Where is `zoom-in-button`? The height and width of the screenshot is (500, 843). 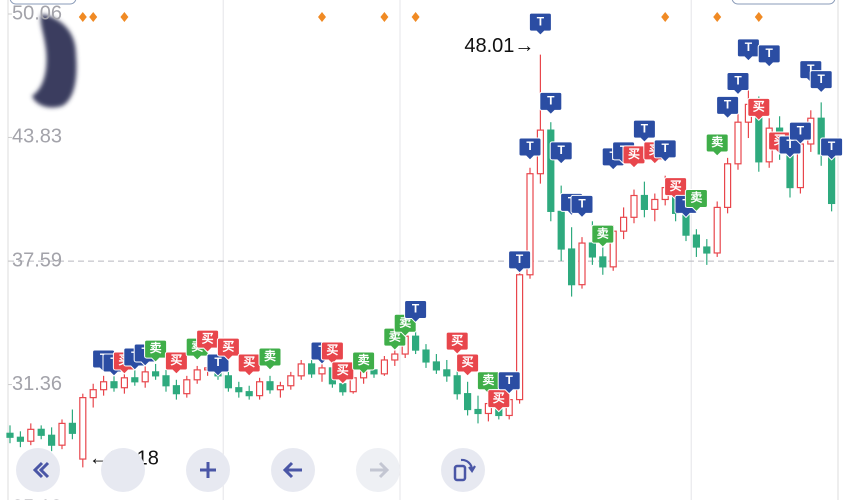 zoom-in-button is located at coordinates (208, 470).